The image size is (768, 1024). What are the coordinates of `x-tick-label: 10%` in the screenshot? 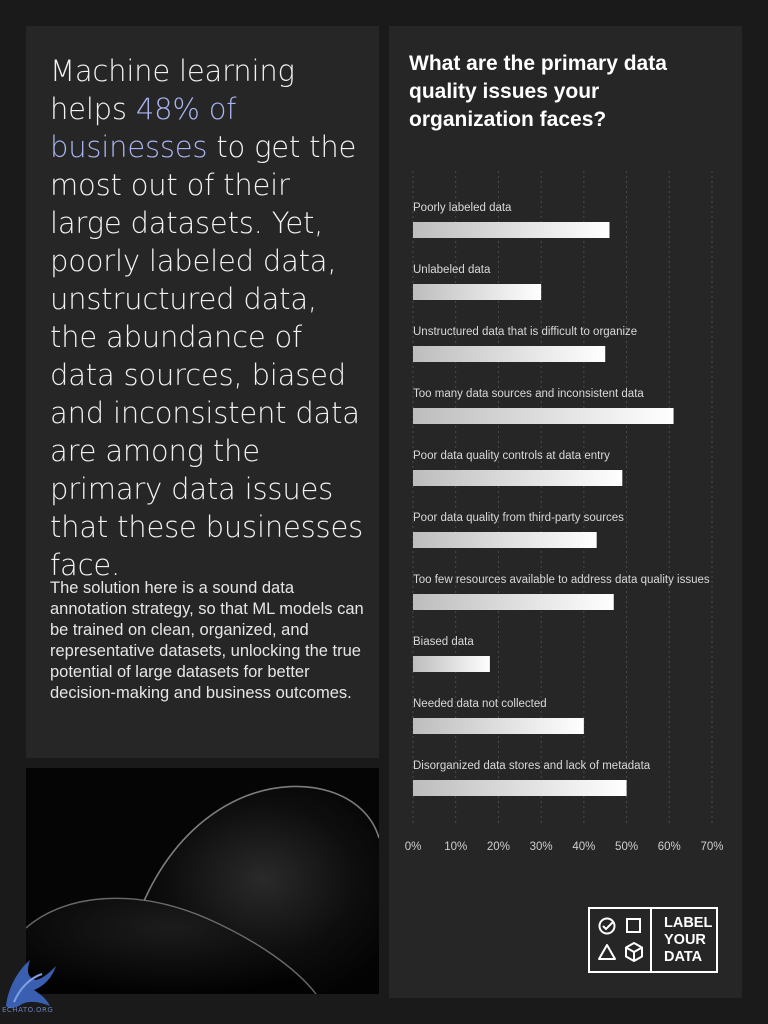 It's located at (455, 847).